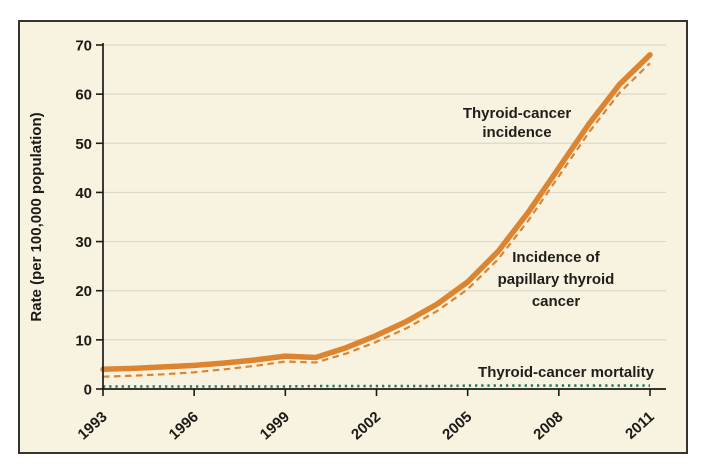 This screenshot has height=476, width=704. What do you see at coordinates (366, 425) in the screenshot?
I see `x-tick-label-2002: 2002` at bounding box center [366, 425].